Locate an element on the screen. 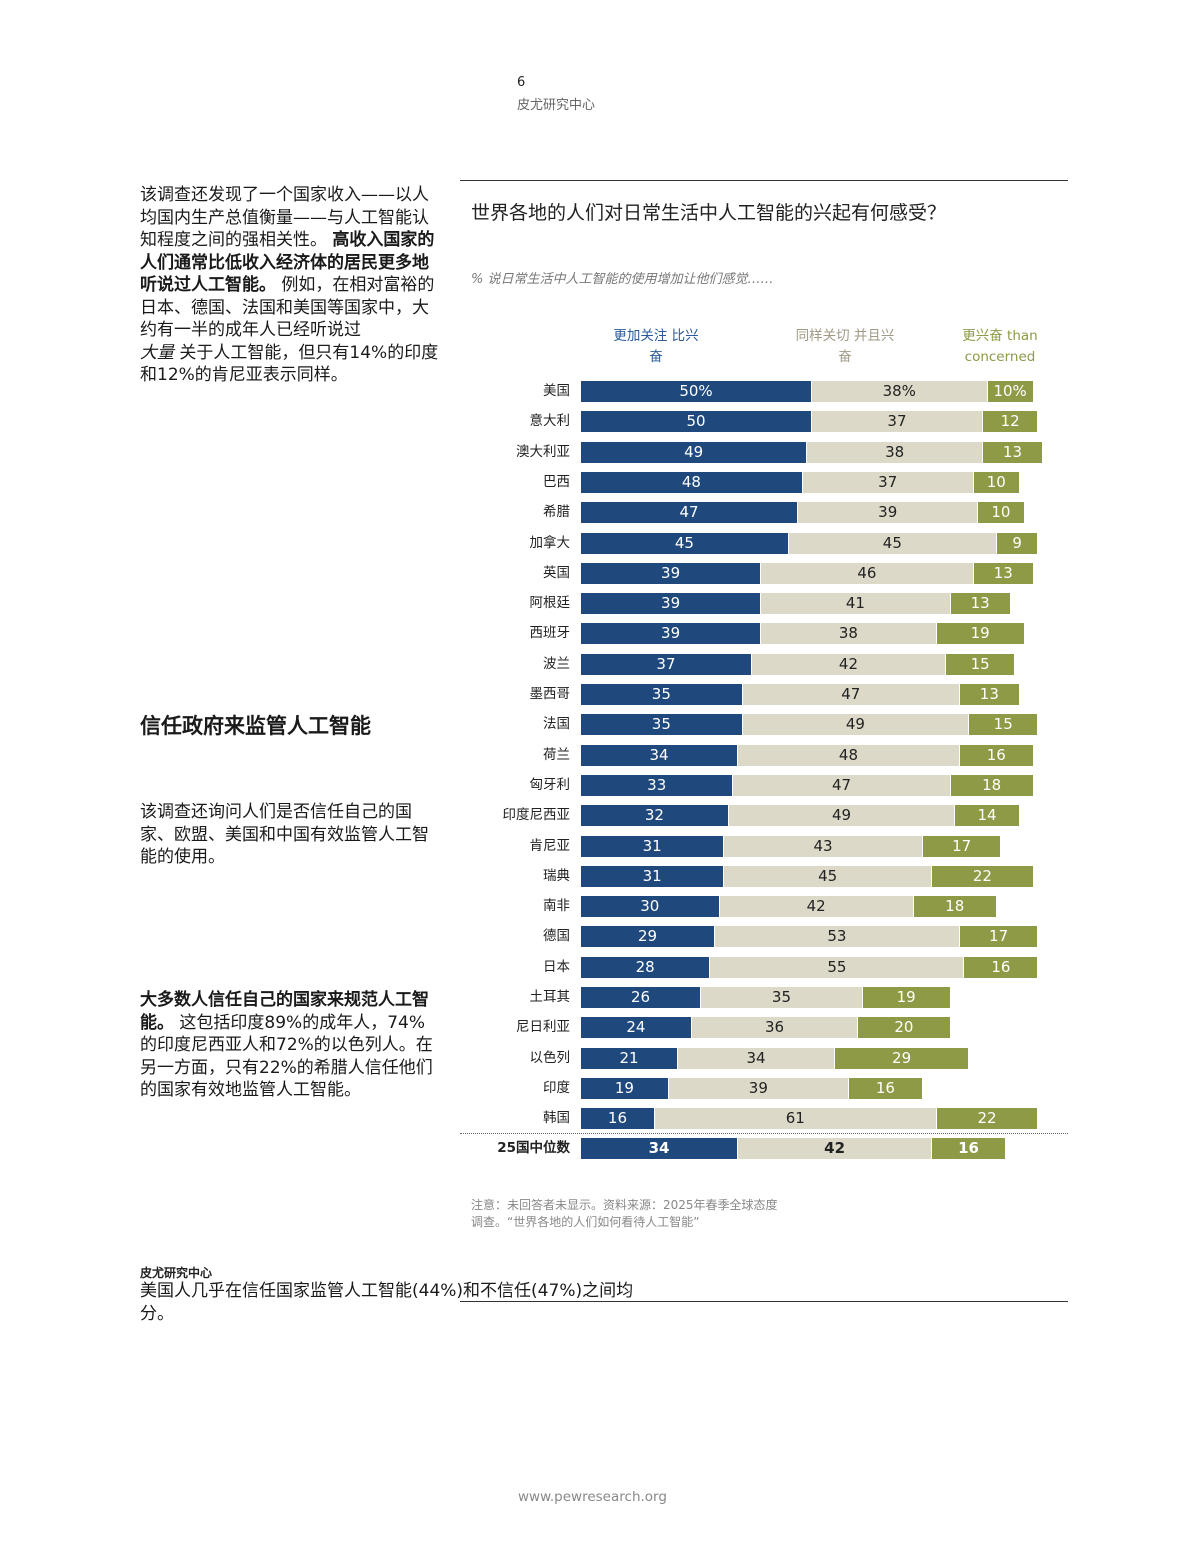 Image resolution: width=1200 pixels, height=1555 pixels. bar-more-concerned: 49 is located at coordinates (694, 452).